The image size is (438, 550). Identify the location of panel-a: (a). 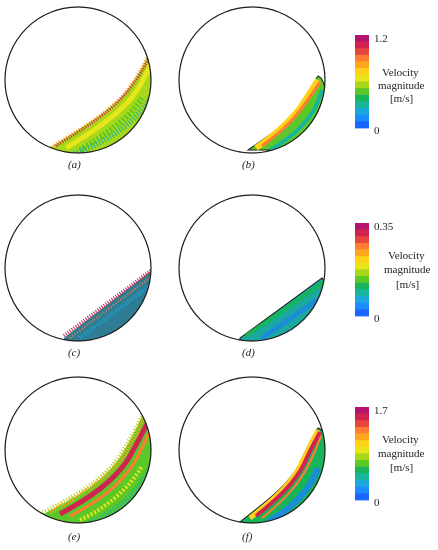
(78, 88).